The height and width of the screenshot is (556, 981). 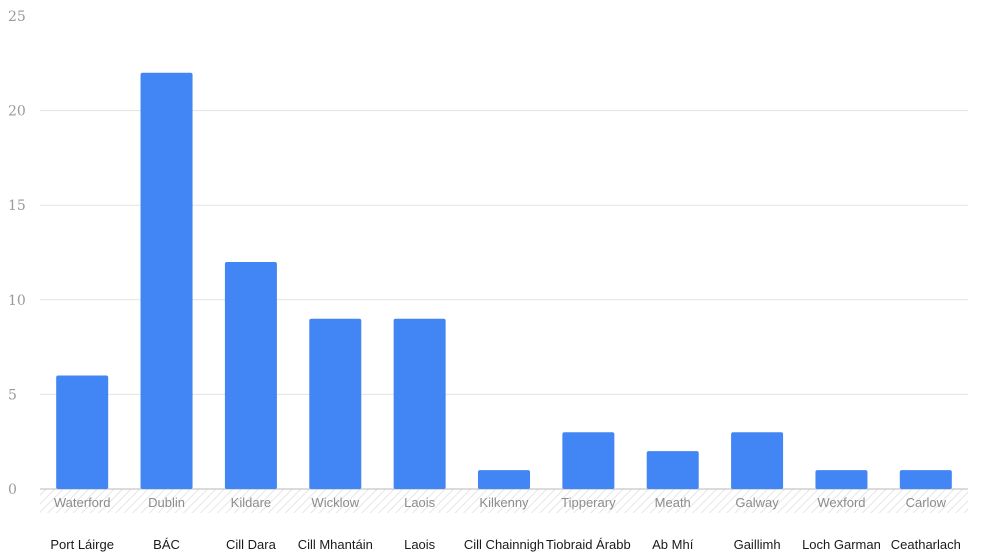 I want to click on x-tick-label: Dublin, so click(x=166, y=502).